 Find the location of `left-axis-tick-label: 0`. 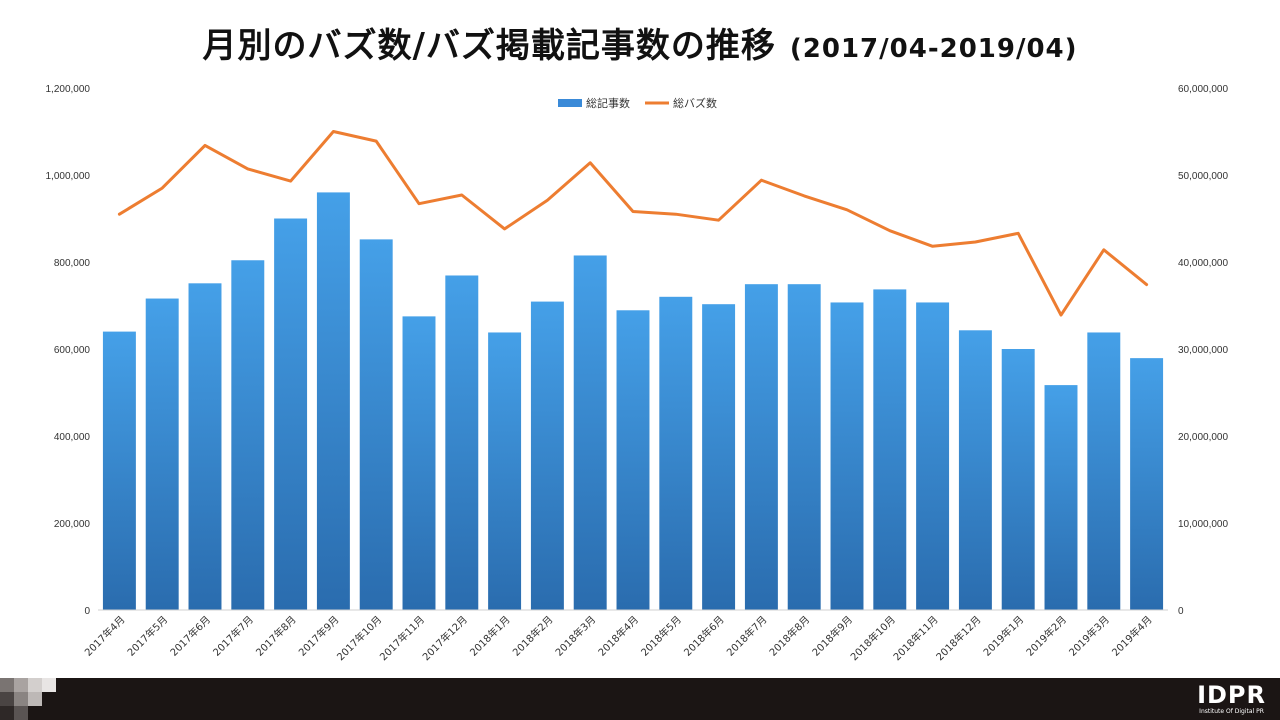

left-axis-tick-label: 0 is located at coordinates (87, 611).